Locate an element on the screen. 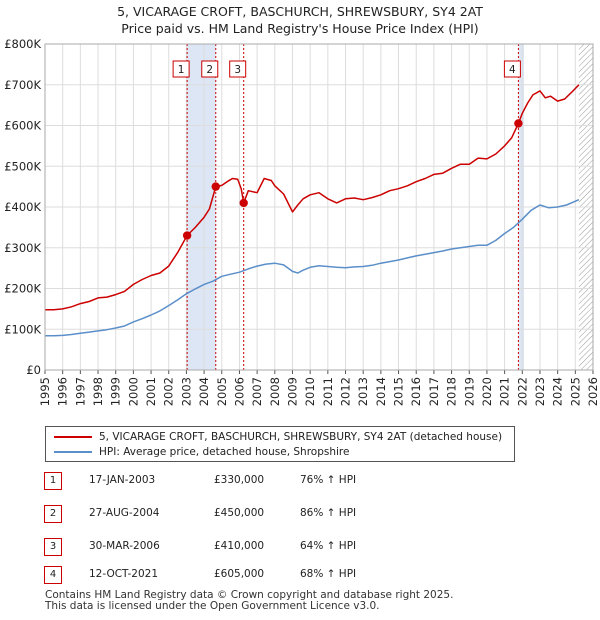 Image resolution: width=600 pixels, height=620 pixels. y-tick-label: £600K is located at coordinates (22, 126).